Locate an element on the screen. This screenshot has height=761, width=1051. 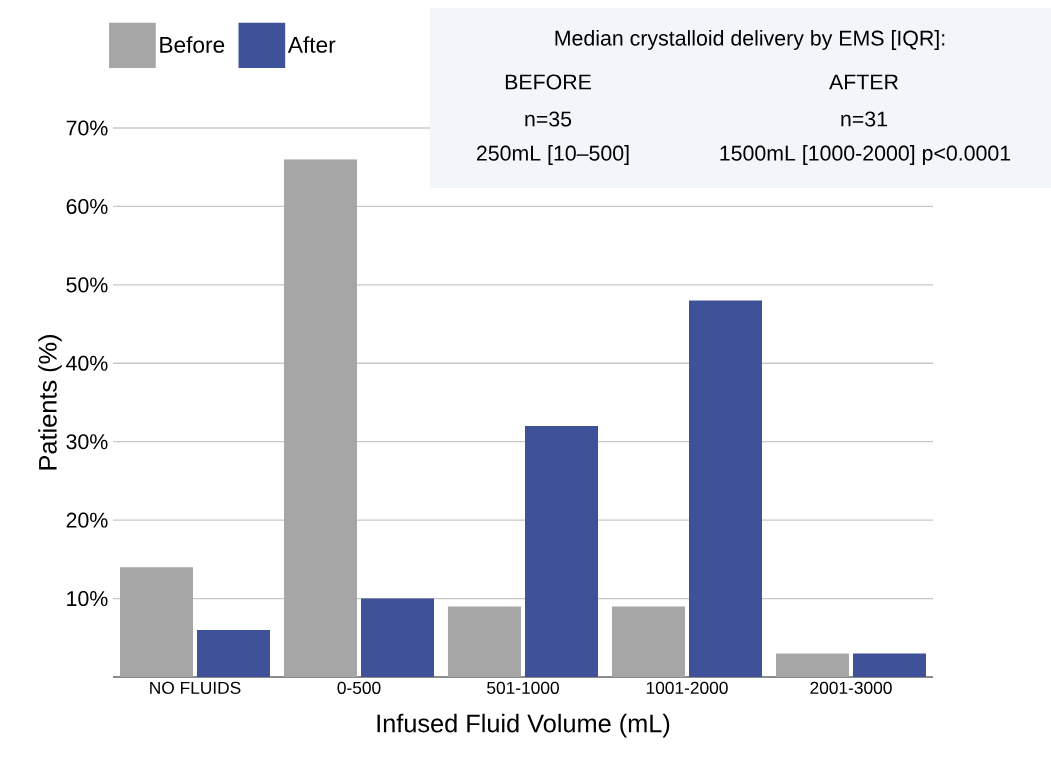
x-tick-label: 1001-2000 is located at coordinates (687, 687).